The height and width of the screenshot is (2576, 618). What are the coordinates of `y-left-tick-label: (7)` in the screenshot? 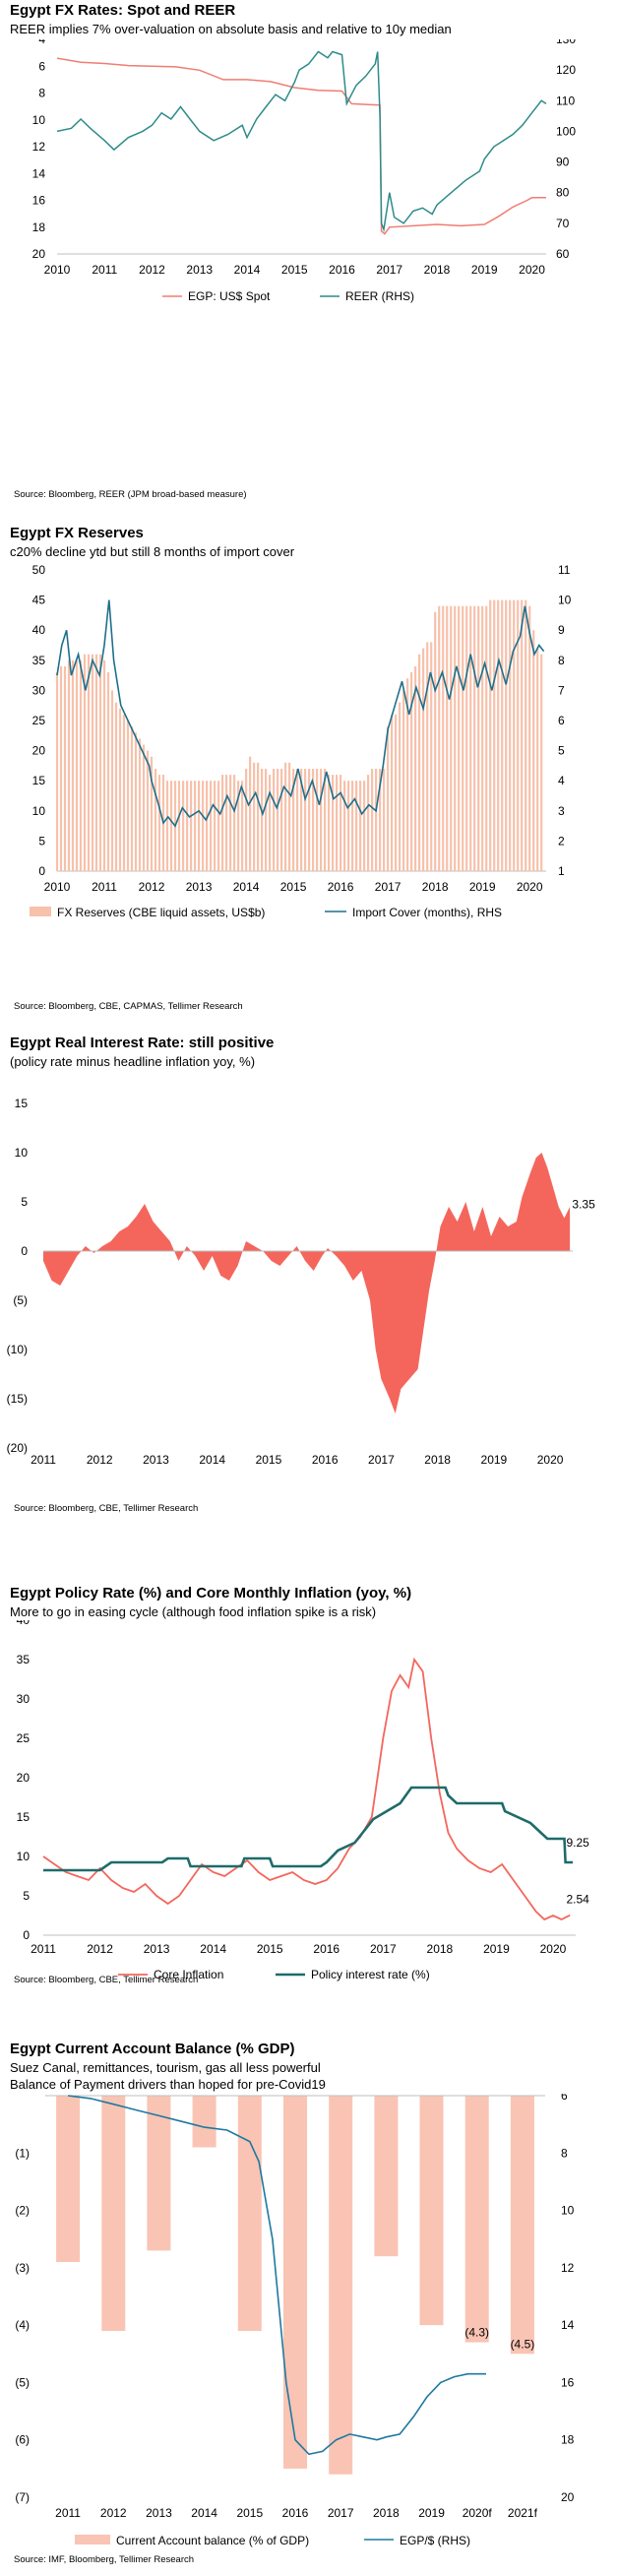 It's located at (22, 2497).